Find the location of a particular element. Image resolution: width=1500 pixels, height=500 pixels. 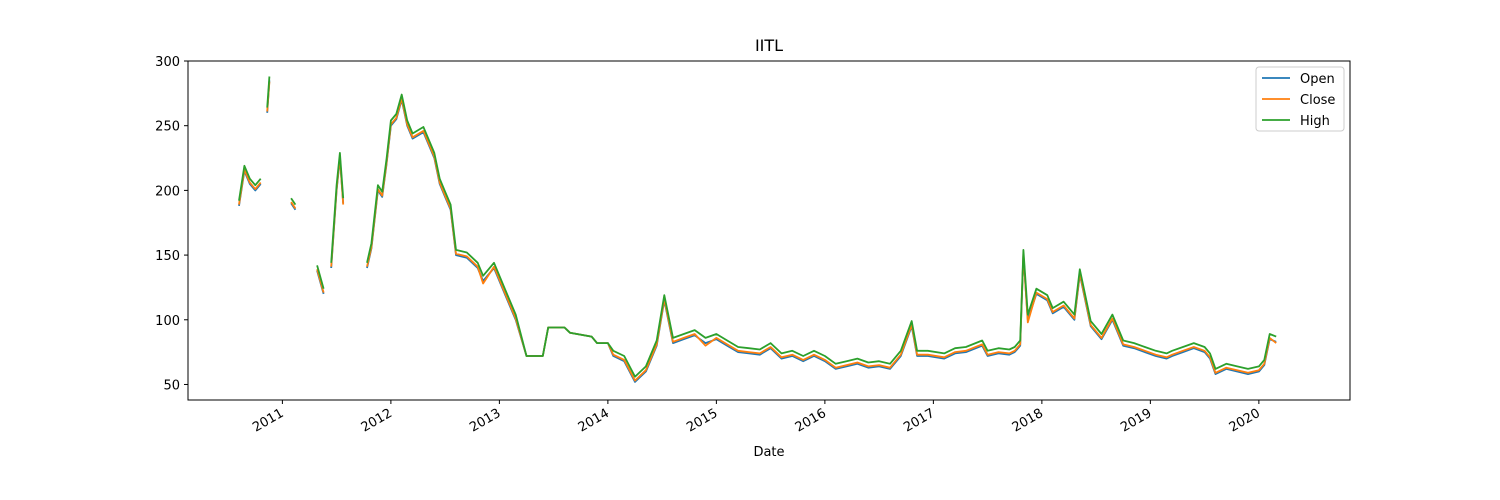

chart-title: IITL is located at coordinates (769, 45).